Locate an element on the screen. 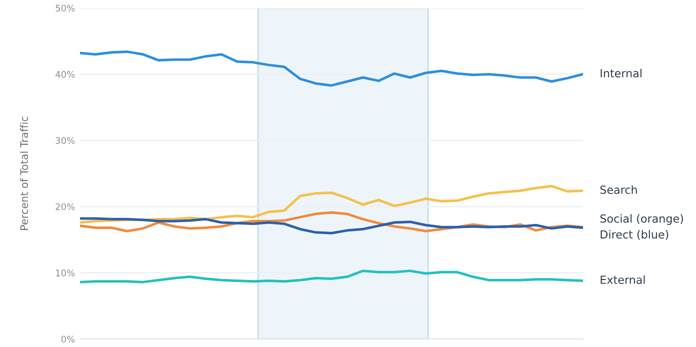 The width and height of the screenshot is (696, 347). y-tick-label: 20% is located at coordinates (65, 206).